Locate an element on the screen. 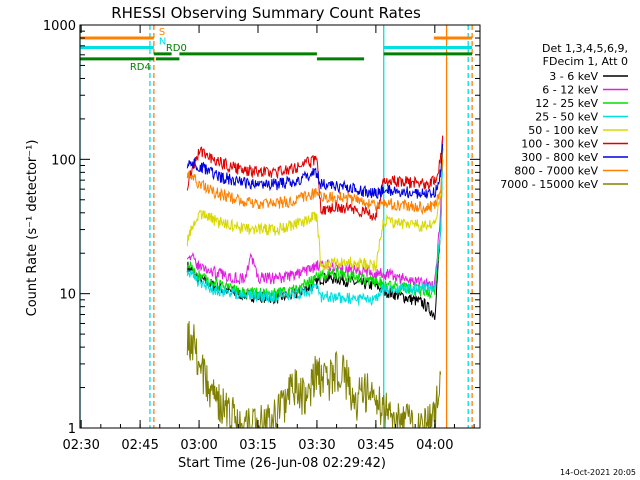 The width and height of the screenshot is (640, 480). x-axis-label: Start Time (26-Jun-08 02:29:42) is located at coordinates (282, 463).